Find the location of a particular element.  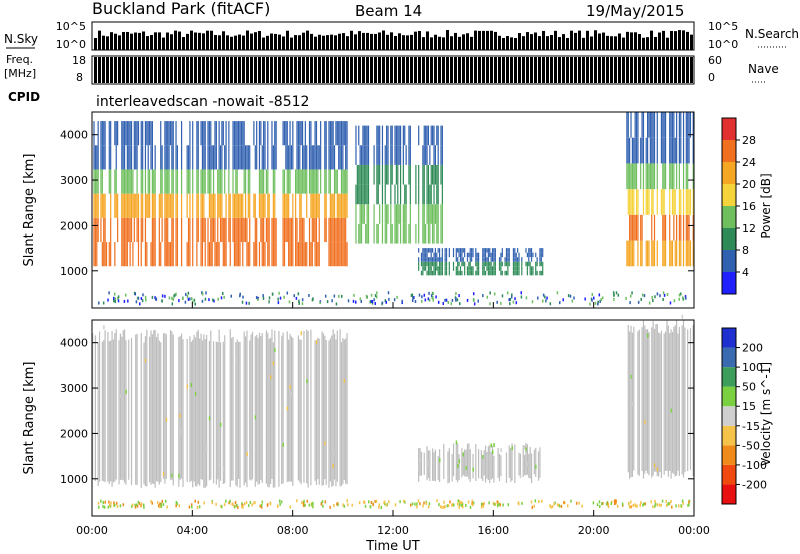

power-colorbar-tick-label: 12 is located at coordinates (749, 228).